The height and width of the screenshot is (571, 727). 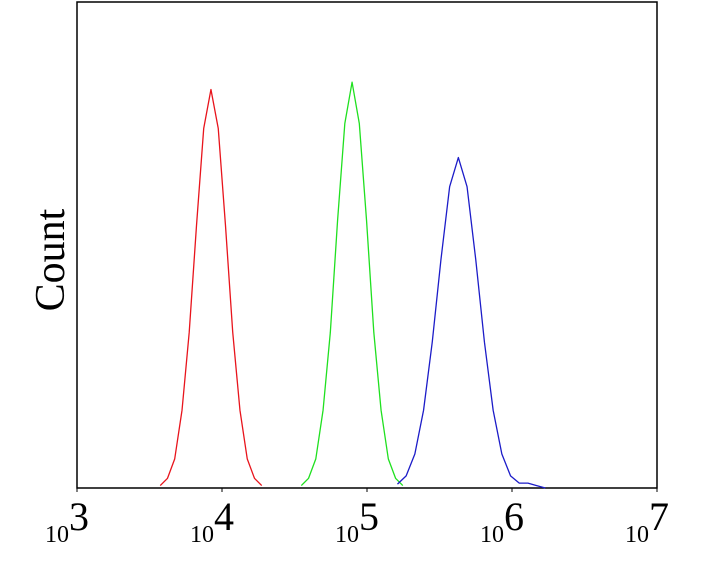 I want to click on x-tick-exponent: 7, so click(x=659, y=516).